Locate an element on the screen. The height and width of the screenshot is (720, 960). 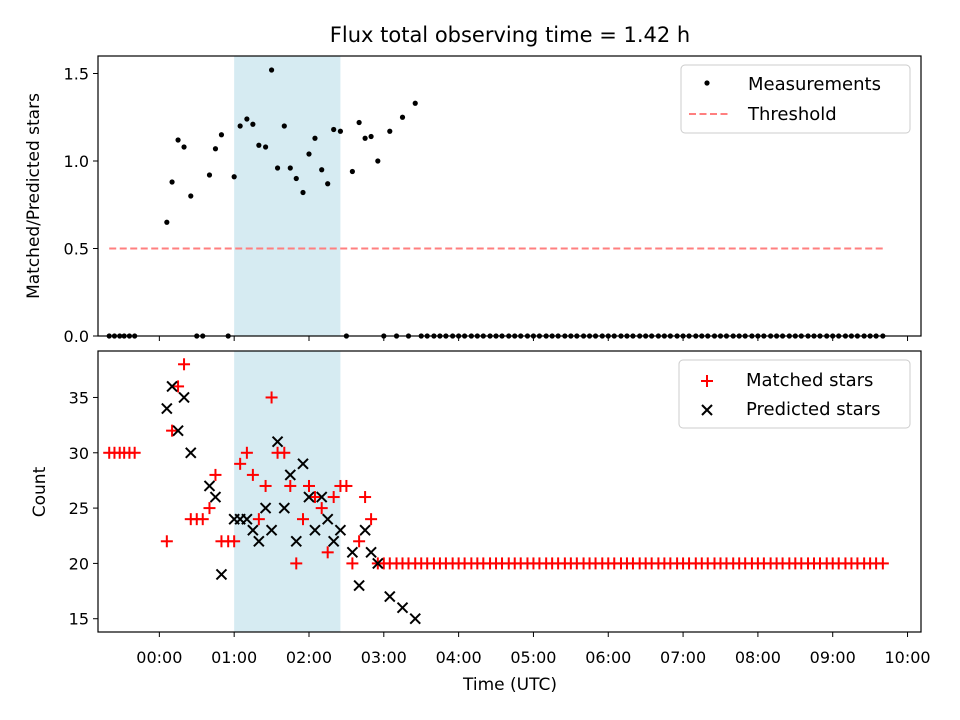
xtick-label: 02:00 is located at coordinates (309, 657).